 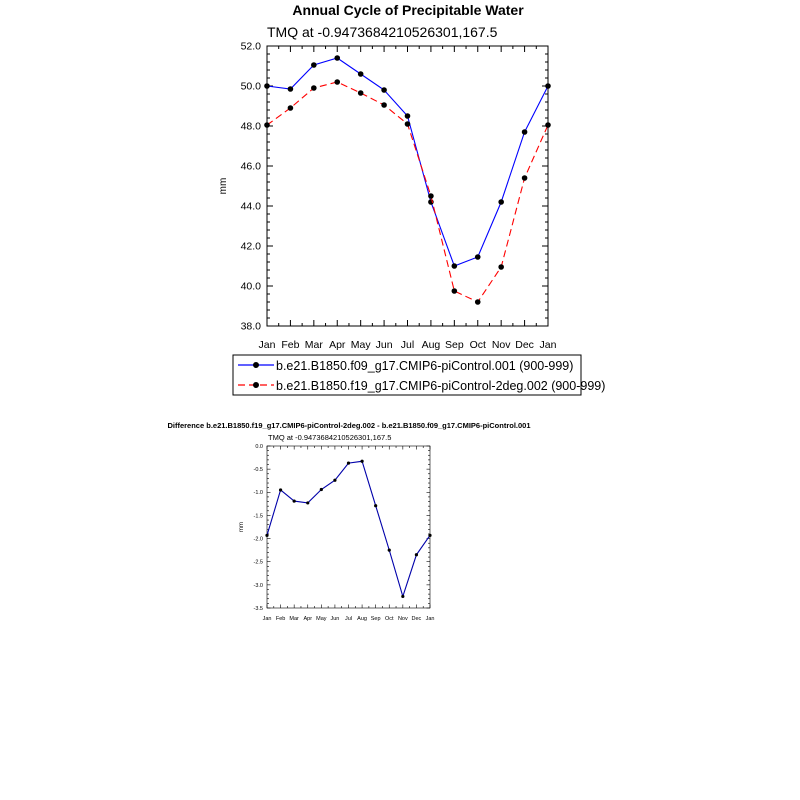 What do you see at coordinates (251, 207) in the screenshot?
I see `y-tick-label: 44.0` at bounding box center [251, 207].